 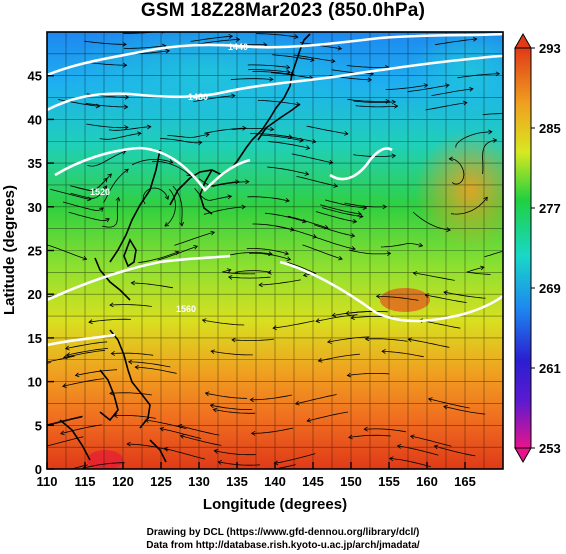 I want to click on x-axis-ticks: 110 115 120 125 130 135 140 145 150 155 160 165, so click(x=256, y=475).